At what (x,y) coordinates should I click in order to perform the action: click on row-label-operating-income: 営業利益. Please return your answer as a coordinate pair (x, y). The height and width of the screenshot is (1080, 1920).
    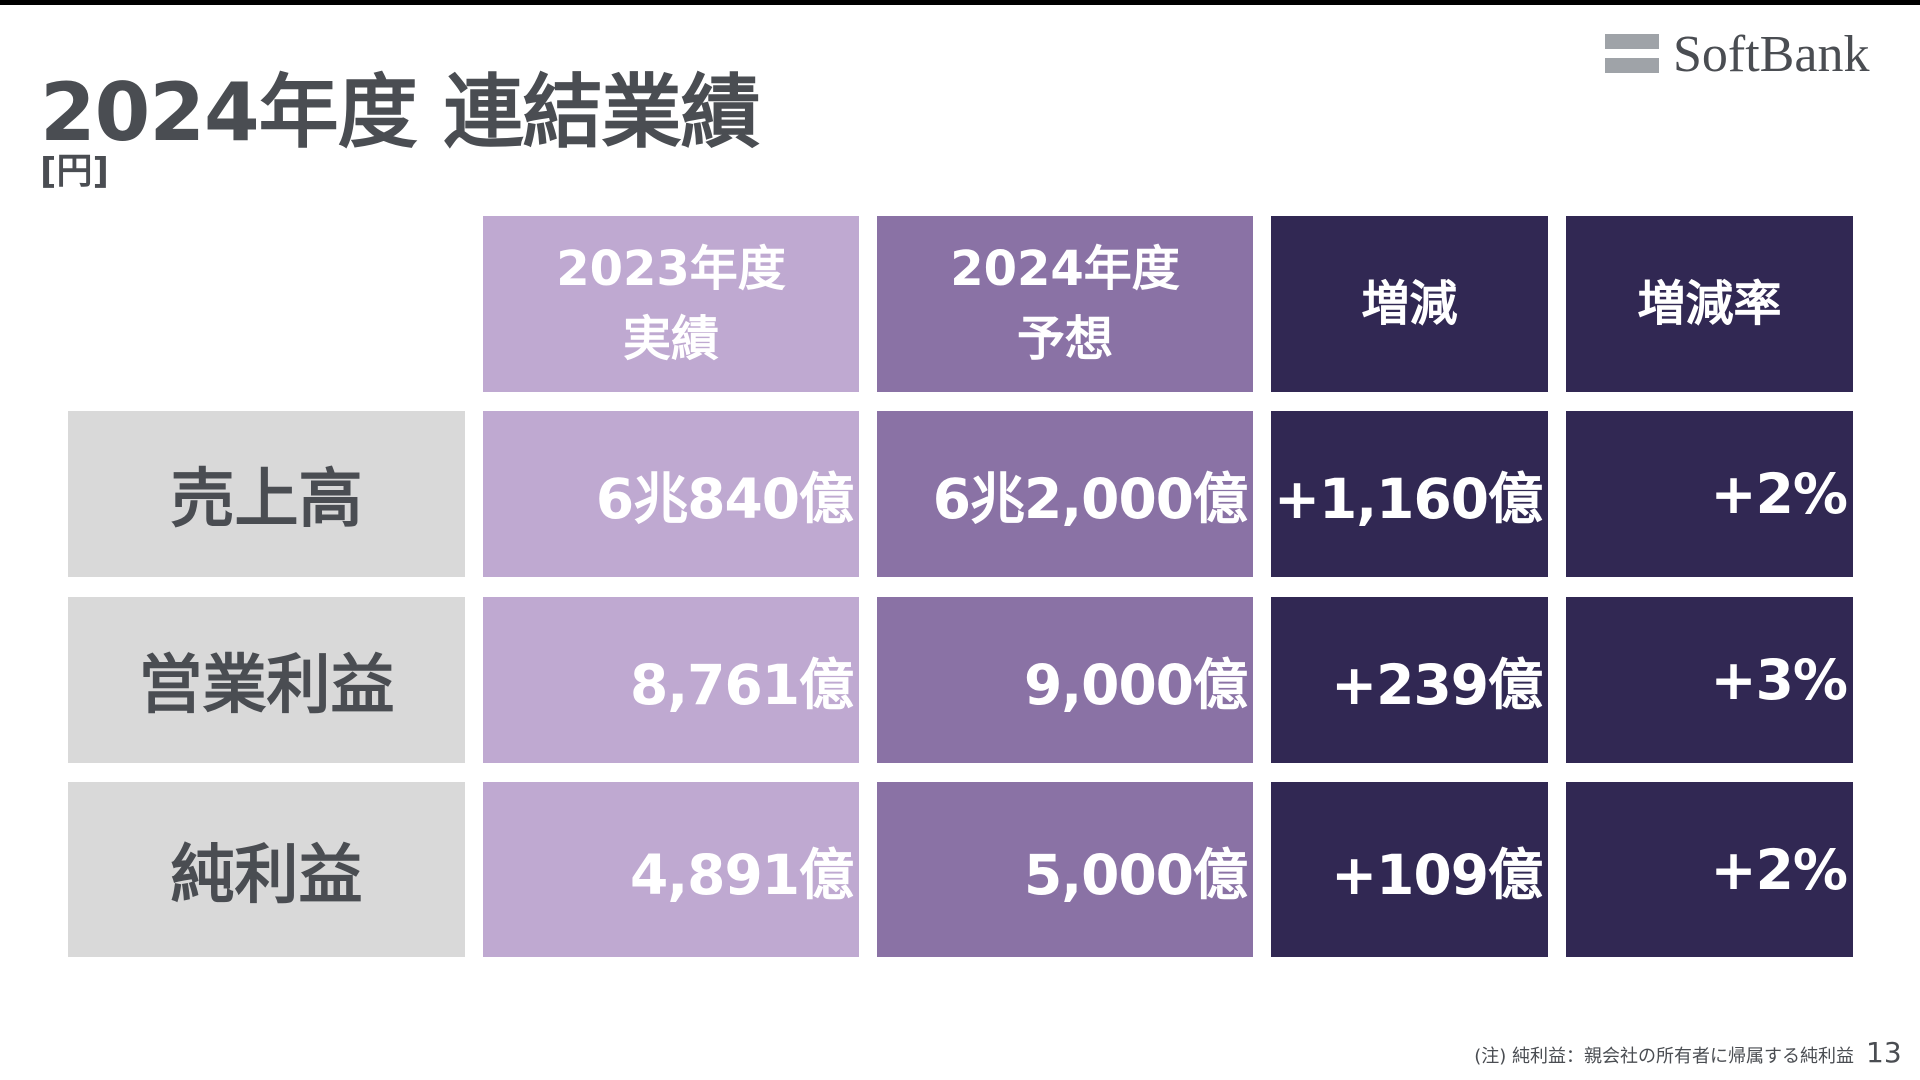
    Looking at the image, I should click on (266, 680).